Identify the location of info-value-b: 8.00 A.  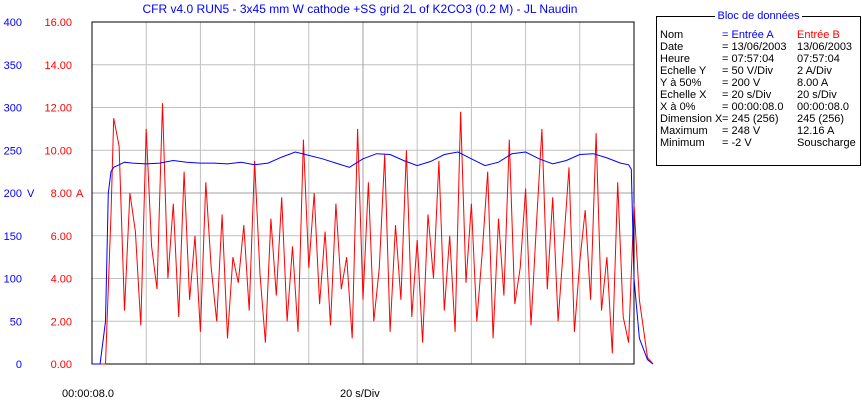
(813, 83).